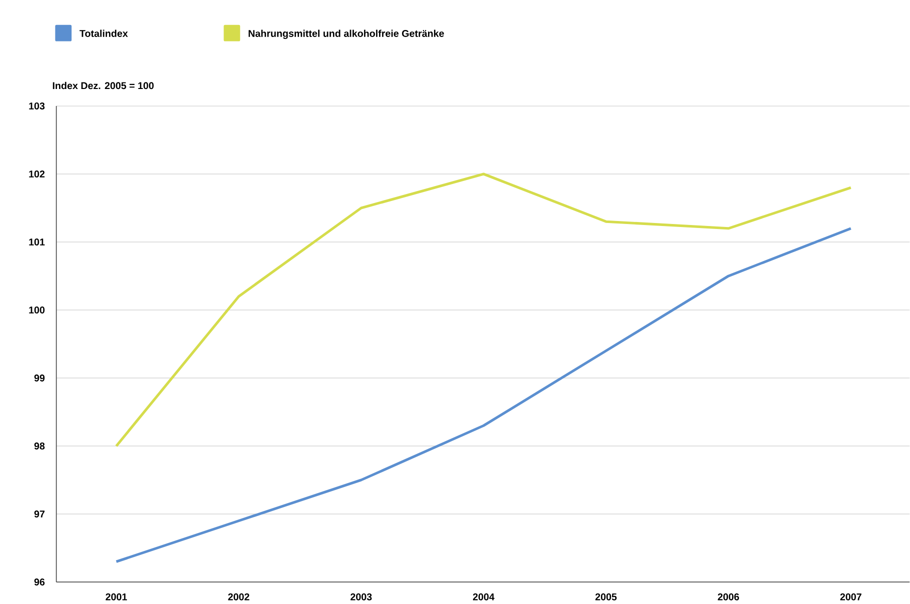 The height and width of the screenshot is (604, 910). I want to click on y-tick-label: 98, so click(39, 446).